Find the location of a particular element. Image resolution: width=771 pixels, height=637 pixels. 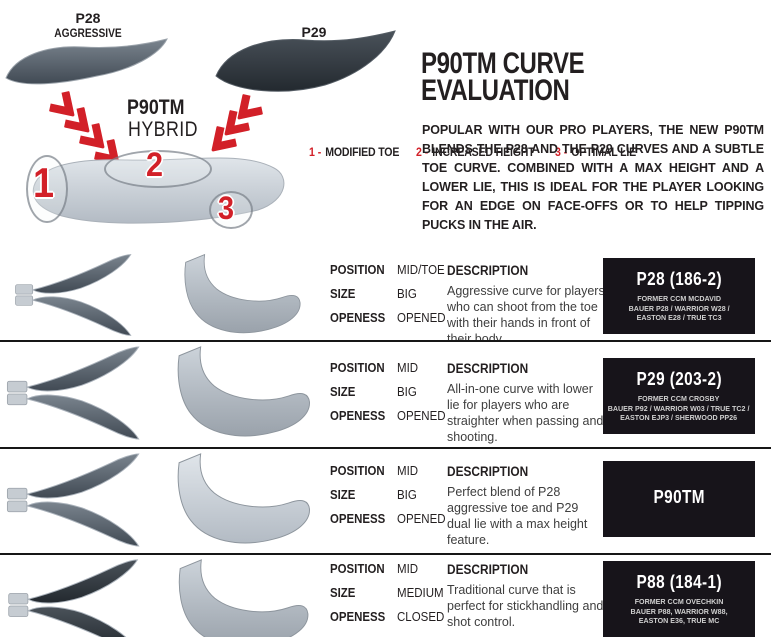

curve-badge-p90tm: P90TM is located at coordinates (679, 499).